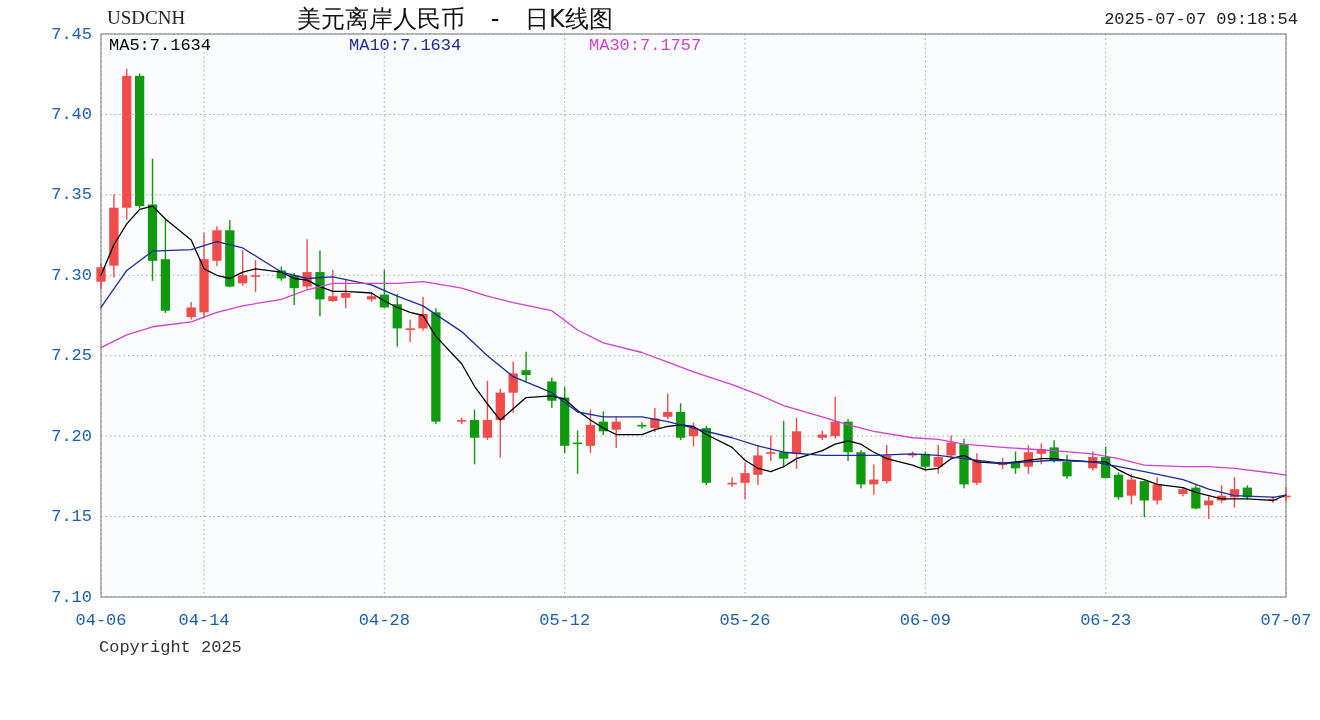  Describe the element at coordinates (71, 517) in the screenshot. I see `y-tick-label: 7.15` at that location.